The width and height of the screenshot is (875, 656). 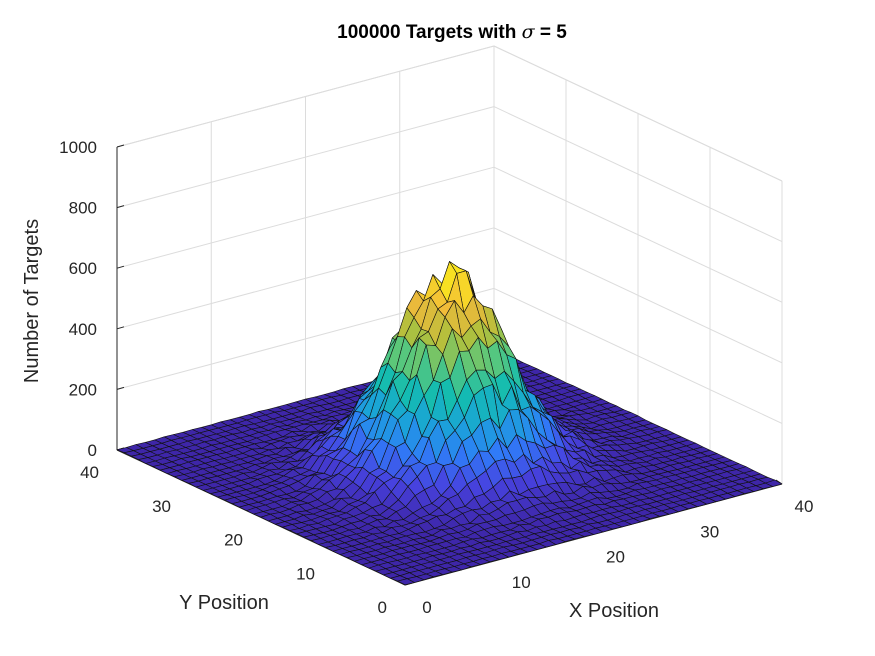 What do you see at coordinates (92, 450) in the screenshot?
I see `z-tick-label: 0` at bounding box center [92, 450].